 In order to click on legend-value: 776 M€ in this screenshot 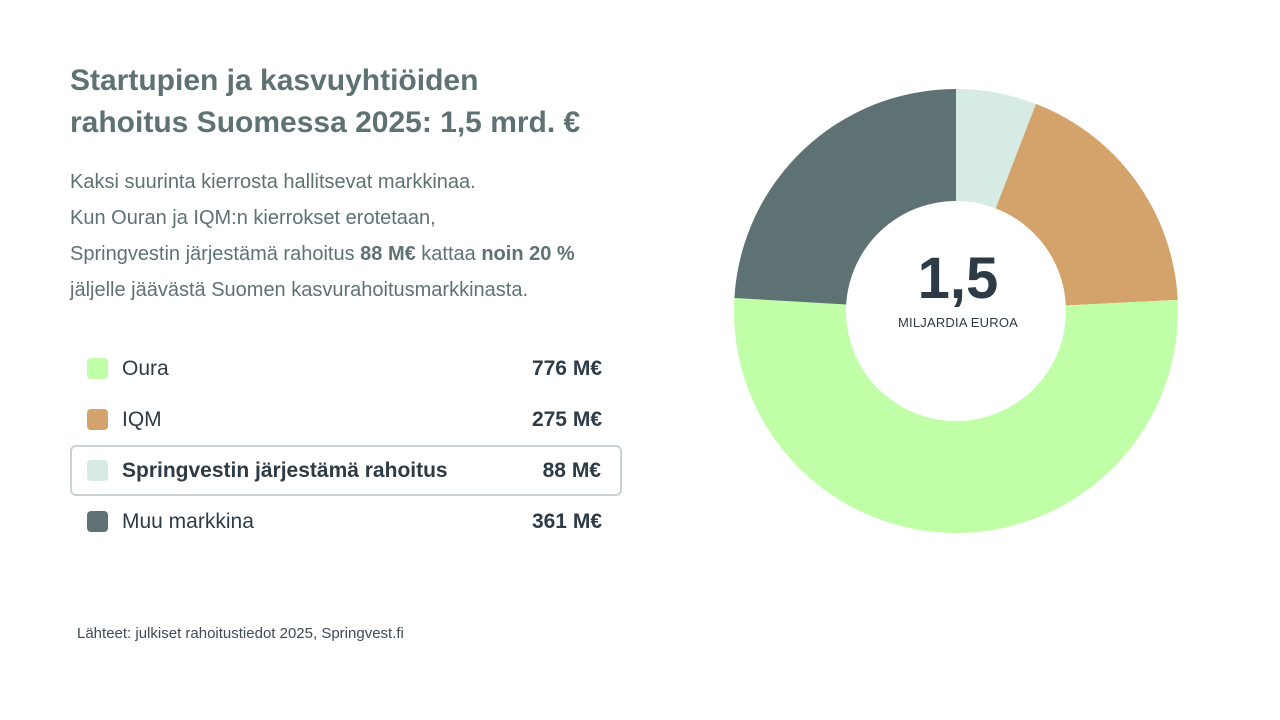, I will do `click(566, 368)`.